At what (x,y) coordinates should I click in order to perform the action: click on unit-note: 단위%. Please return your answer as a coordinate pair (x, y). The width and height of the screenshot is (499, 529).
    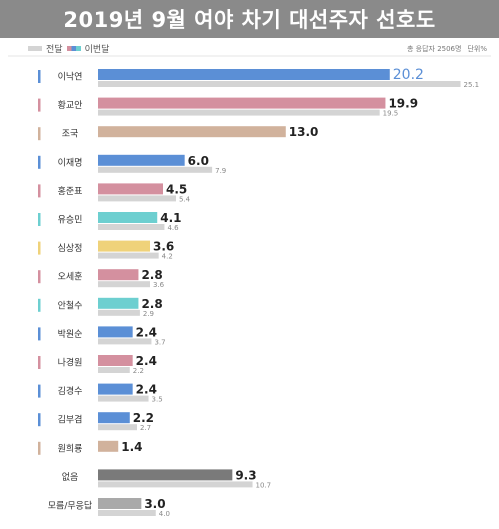
    Looking at the image, I should click on (477, 49).